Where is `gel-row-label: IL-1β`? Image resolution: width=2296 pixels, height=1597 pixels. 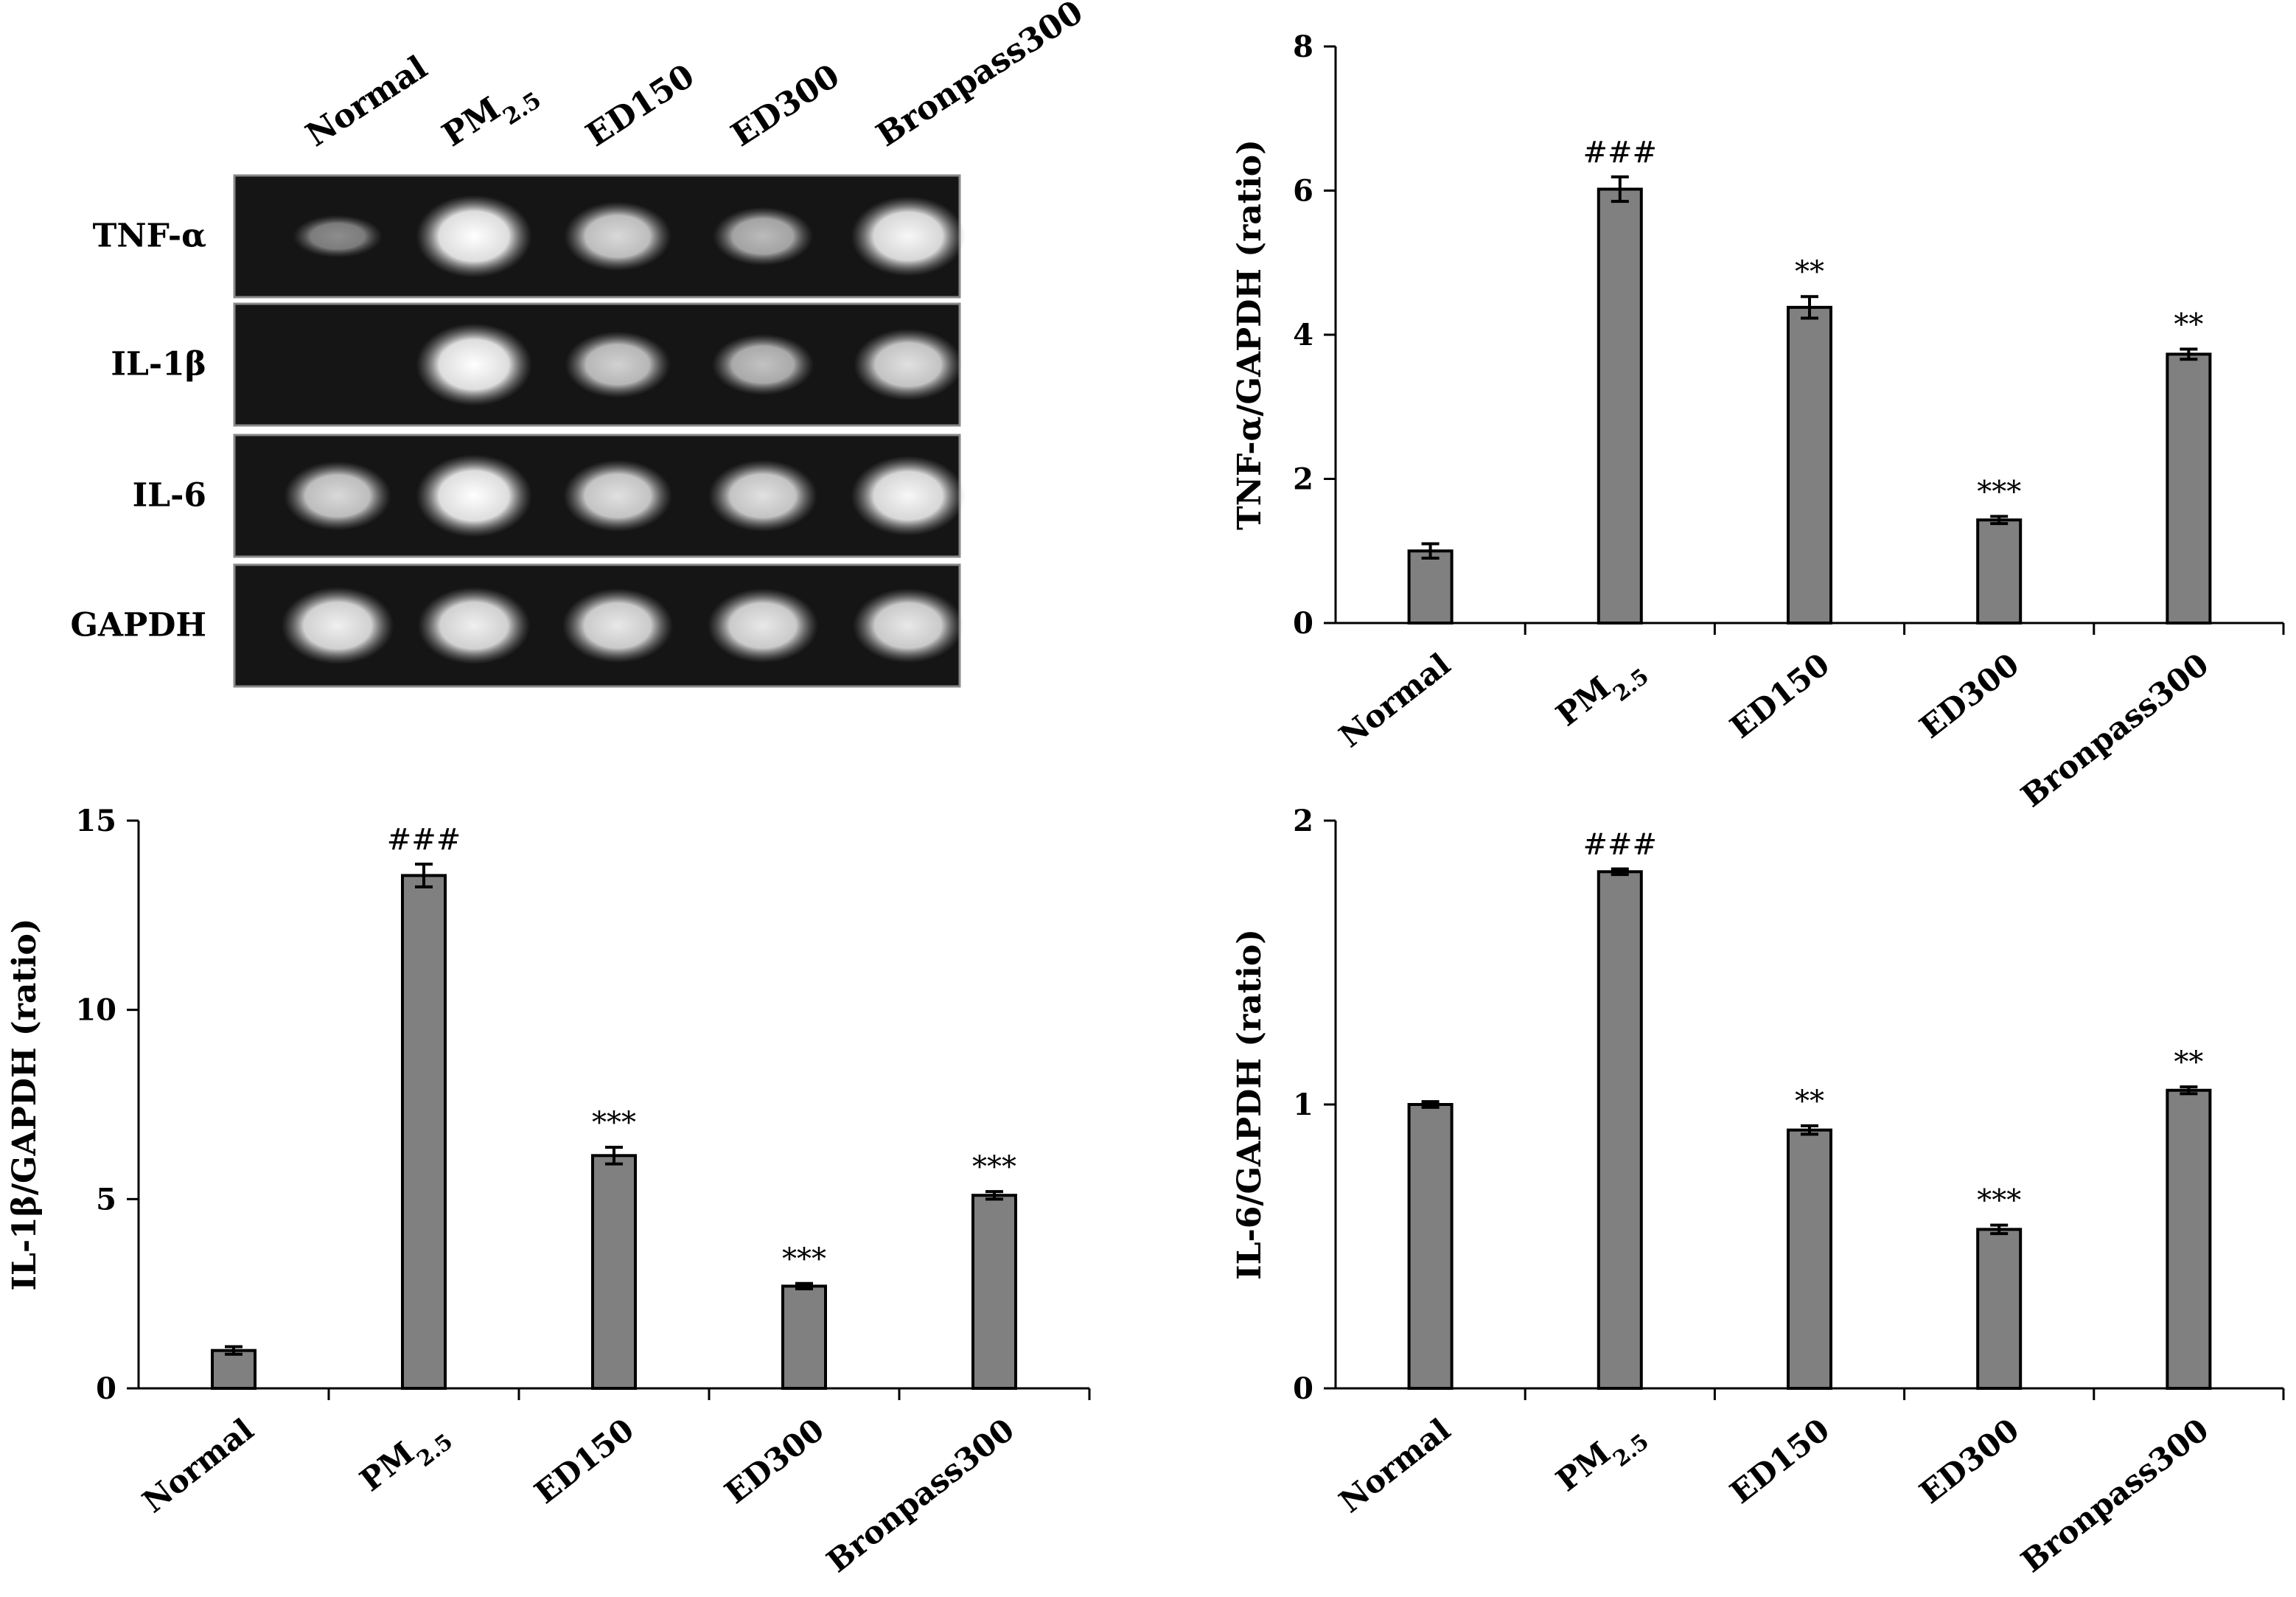
gel-row-label: IL-1β is located at coordinates (158, 364).